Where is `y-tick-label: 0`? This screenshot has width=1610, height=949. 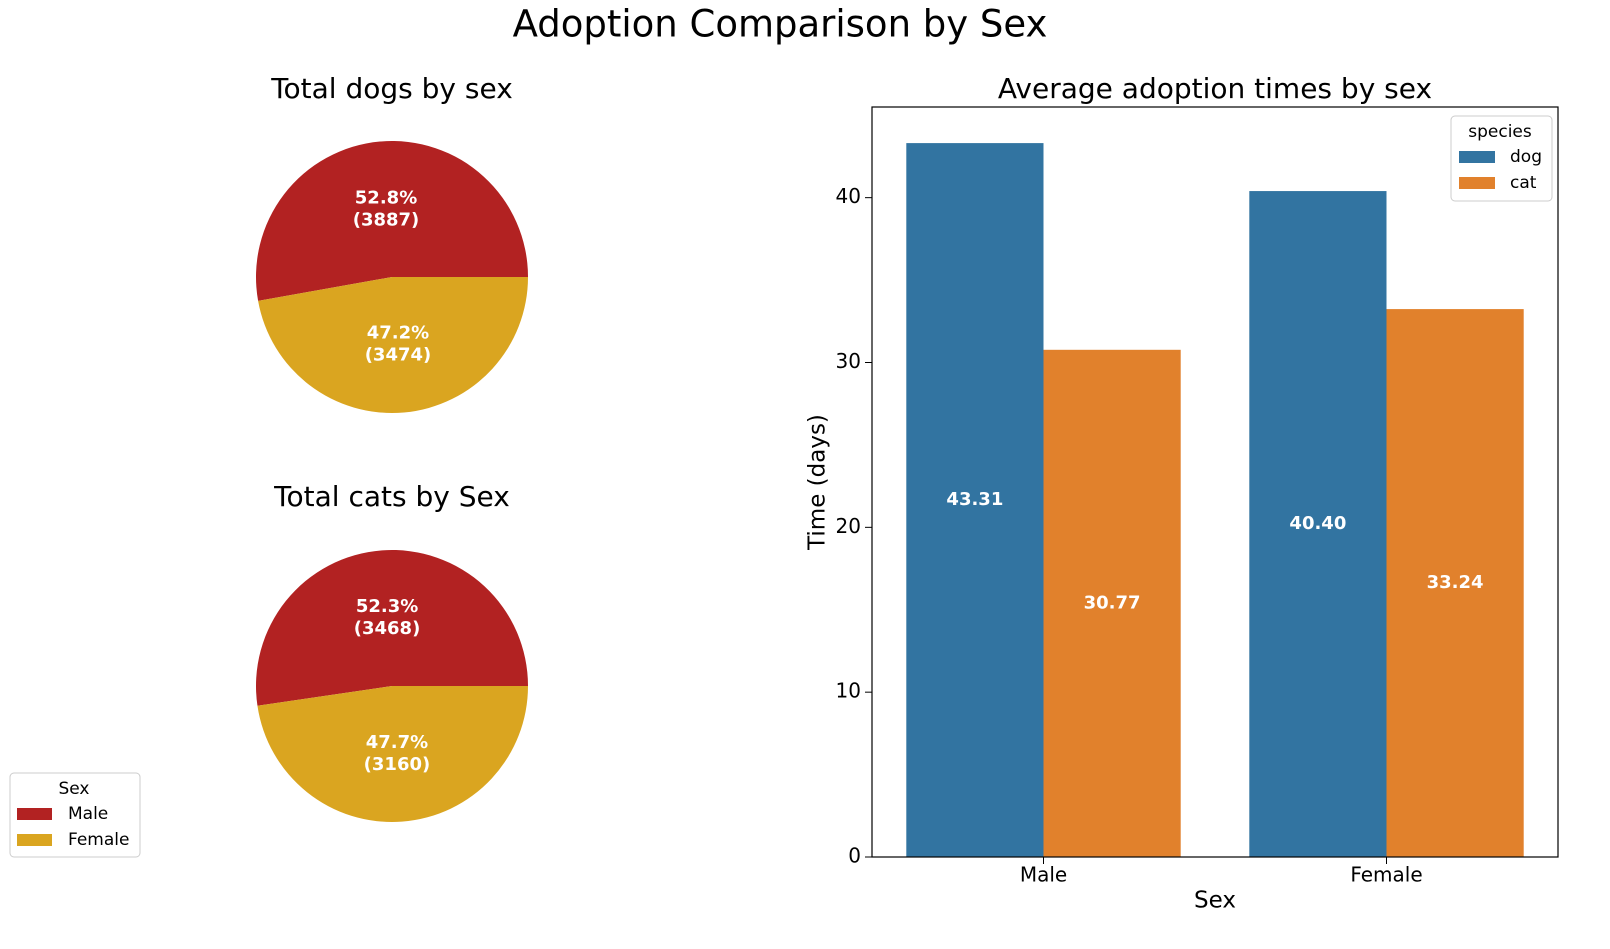 y-tick-label: 0 is located at coordinates (854, 856).